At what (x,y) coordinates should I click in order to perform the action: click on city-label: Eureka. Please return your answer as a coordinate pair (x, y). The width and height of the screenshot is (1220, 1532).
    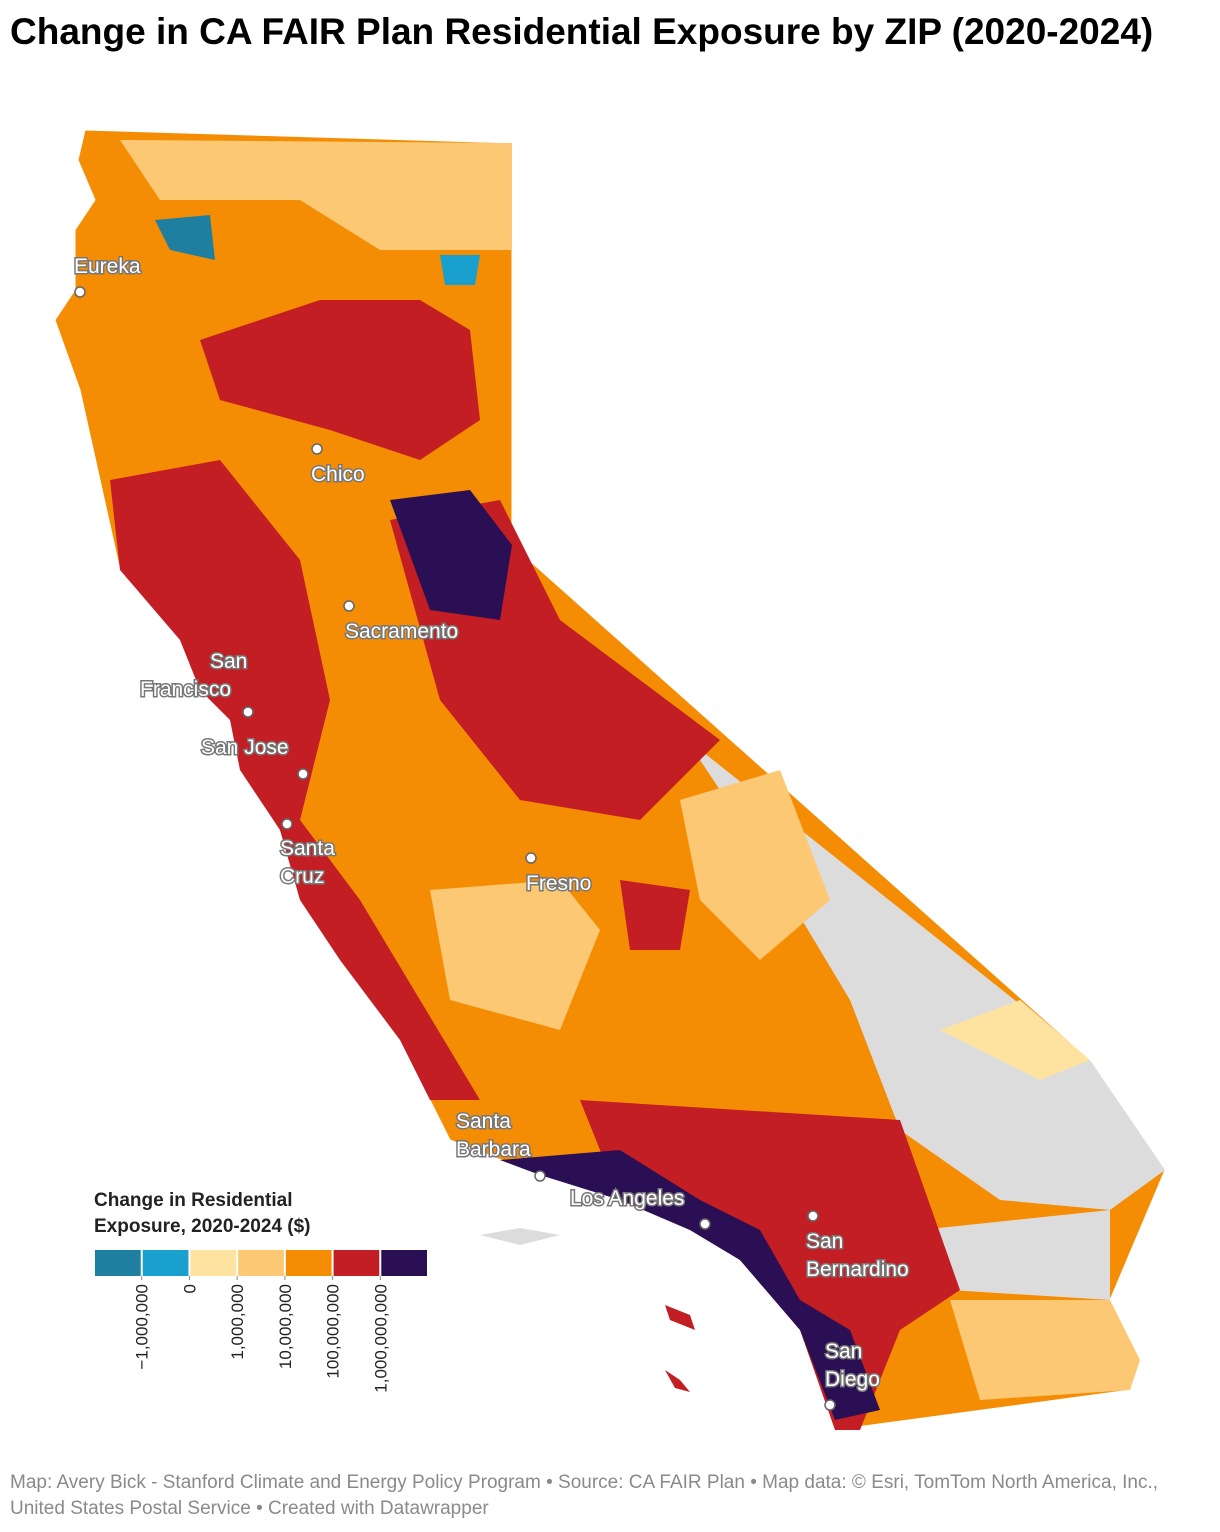
    Looking at the image, I should click on (107, 266).